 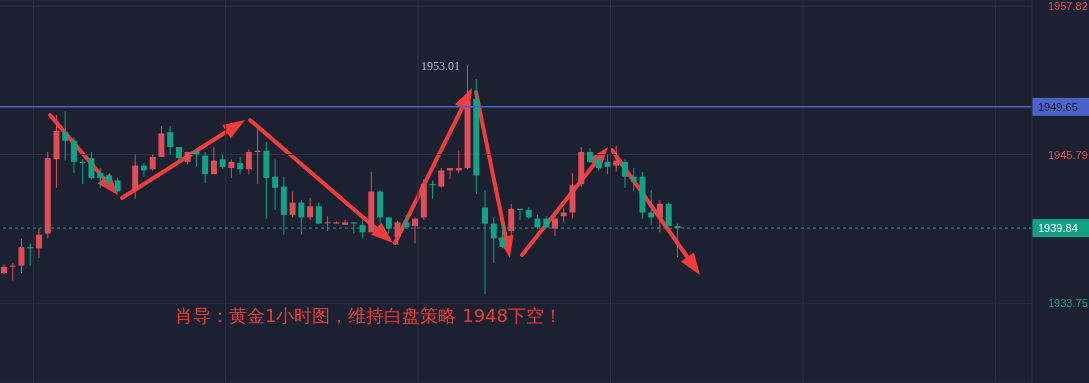 I want to click on y-tick-label: 1933.75, so click(x=1068, y=303).